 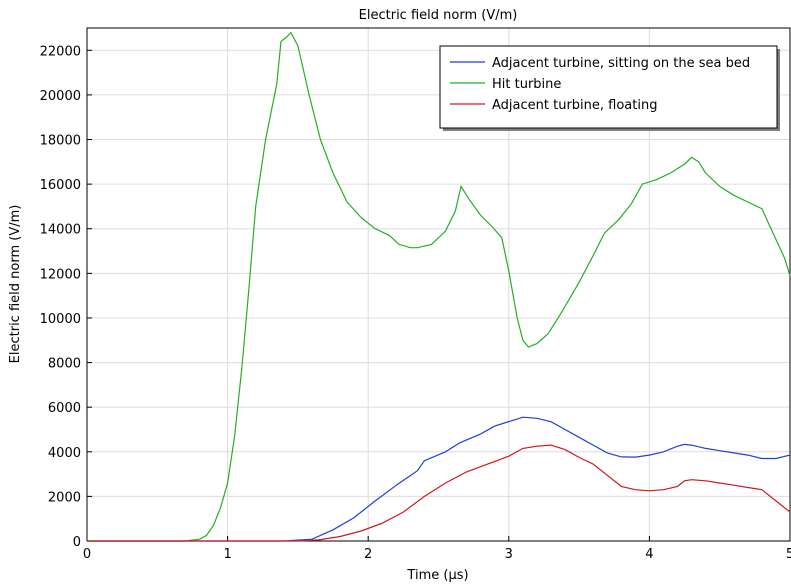 I want to click on x-tick-label: 3, so click(x=509, y=554).